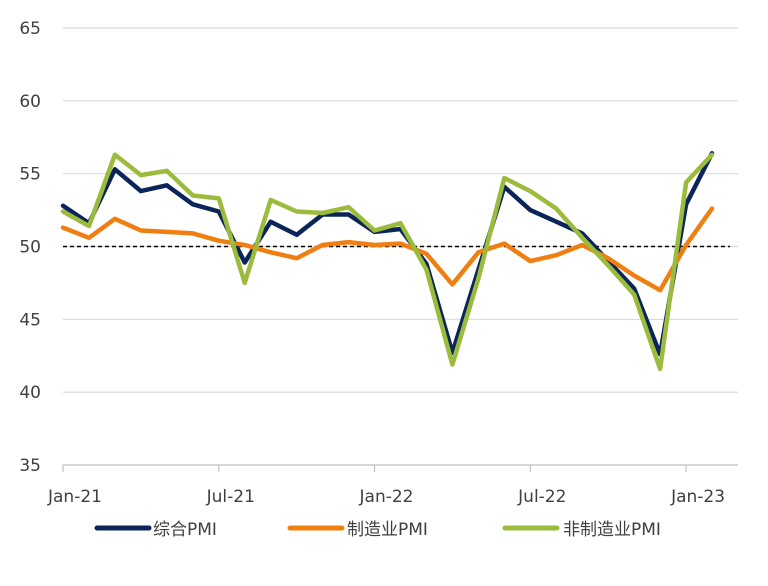 This screenshot has width=768, height=586. I want to click on y-tick-label: 60, so click(30, 102).